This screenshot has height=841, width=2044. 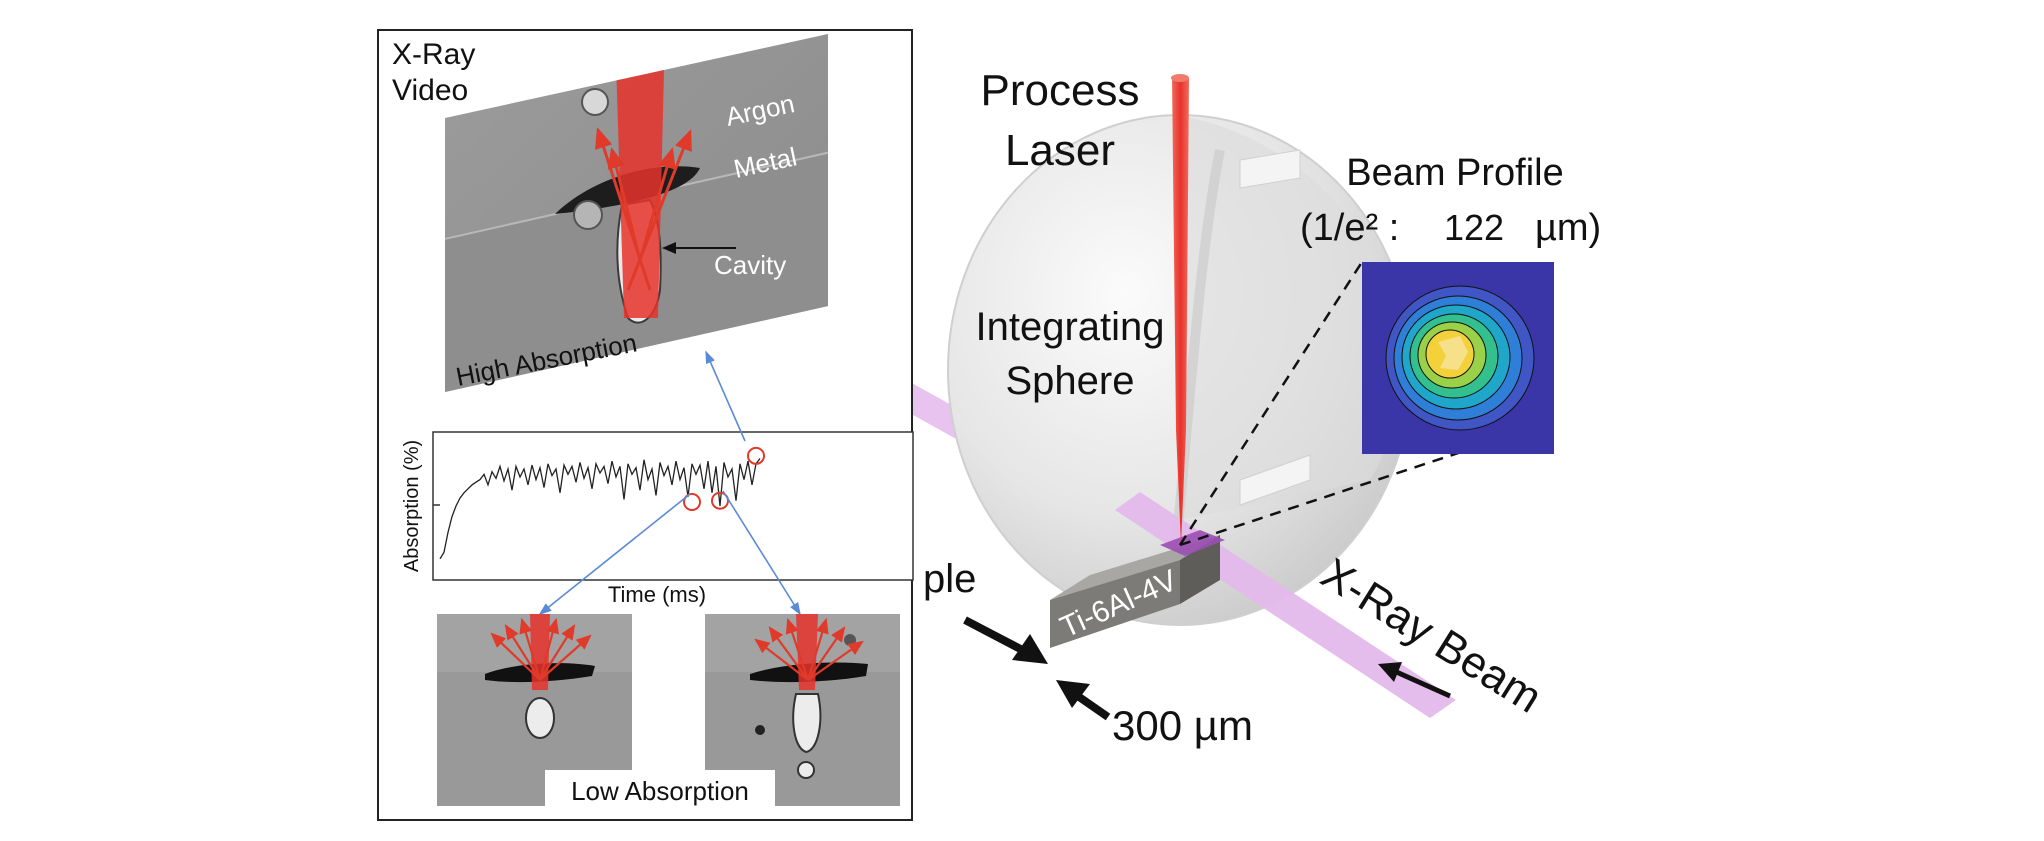 What do you see at coordinates (1060, 150) in the screenshot?
I see `label-process-laser-line2: Laser` at bounding box center [1060, 150].